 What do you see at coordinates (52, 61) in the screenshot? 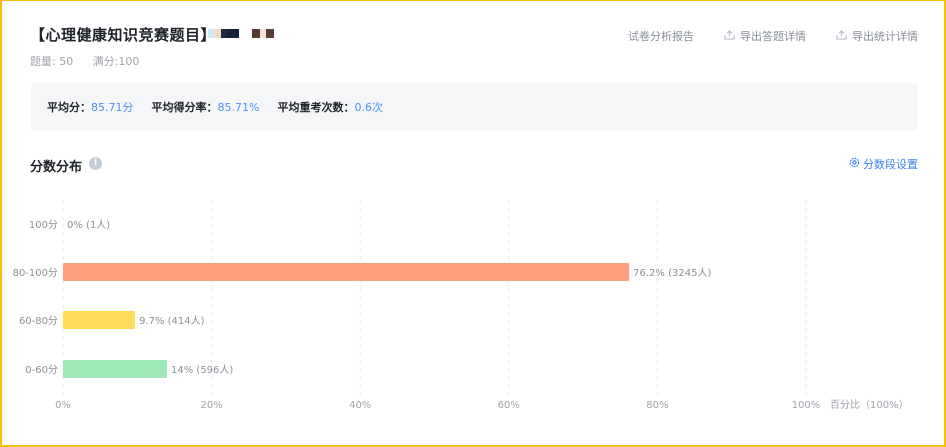
I see `question-count: 题量: 50` at bounding box center [52, 61].